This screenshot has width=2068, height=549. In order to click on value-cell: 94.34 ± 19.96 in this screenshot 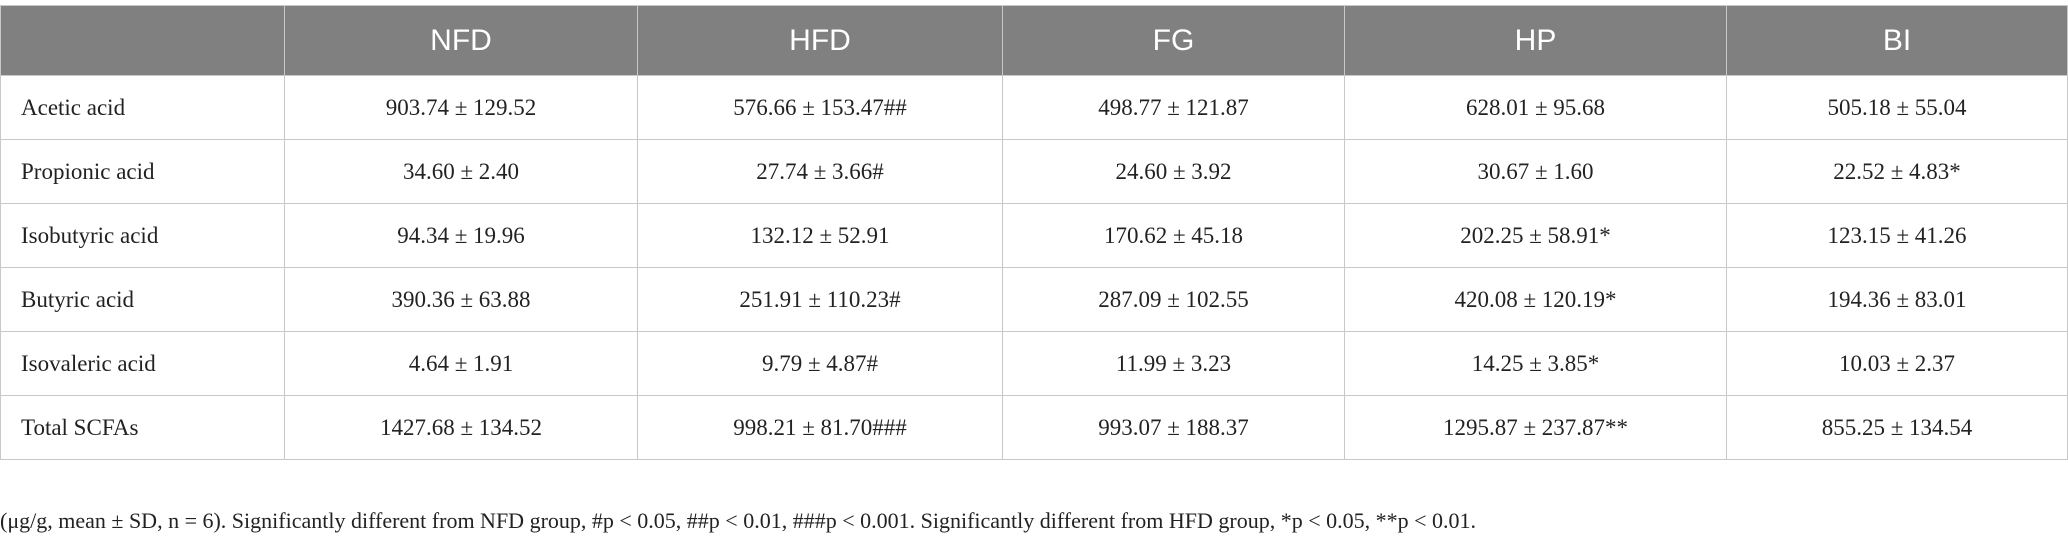, I will do `click(461, 235)`.